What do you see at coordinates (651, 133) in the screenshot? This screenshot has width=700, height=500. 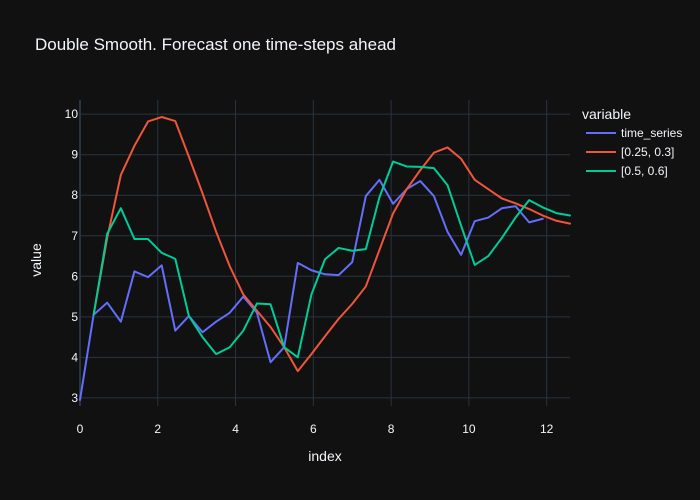 I see `legend-label: time_series` at bounding box center [651, 133].